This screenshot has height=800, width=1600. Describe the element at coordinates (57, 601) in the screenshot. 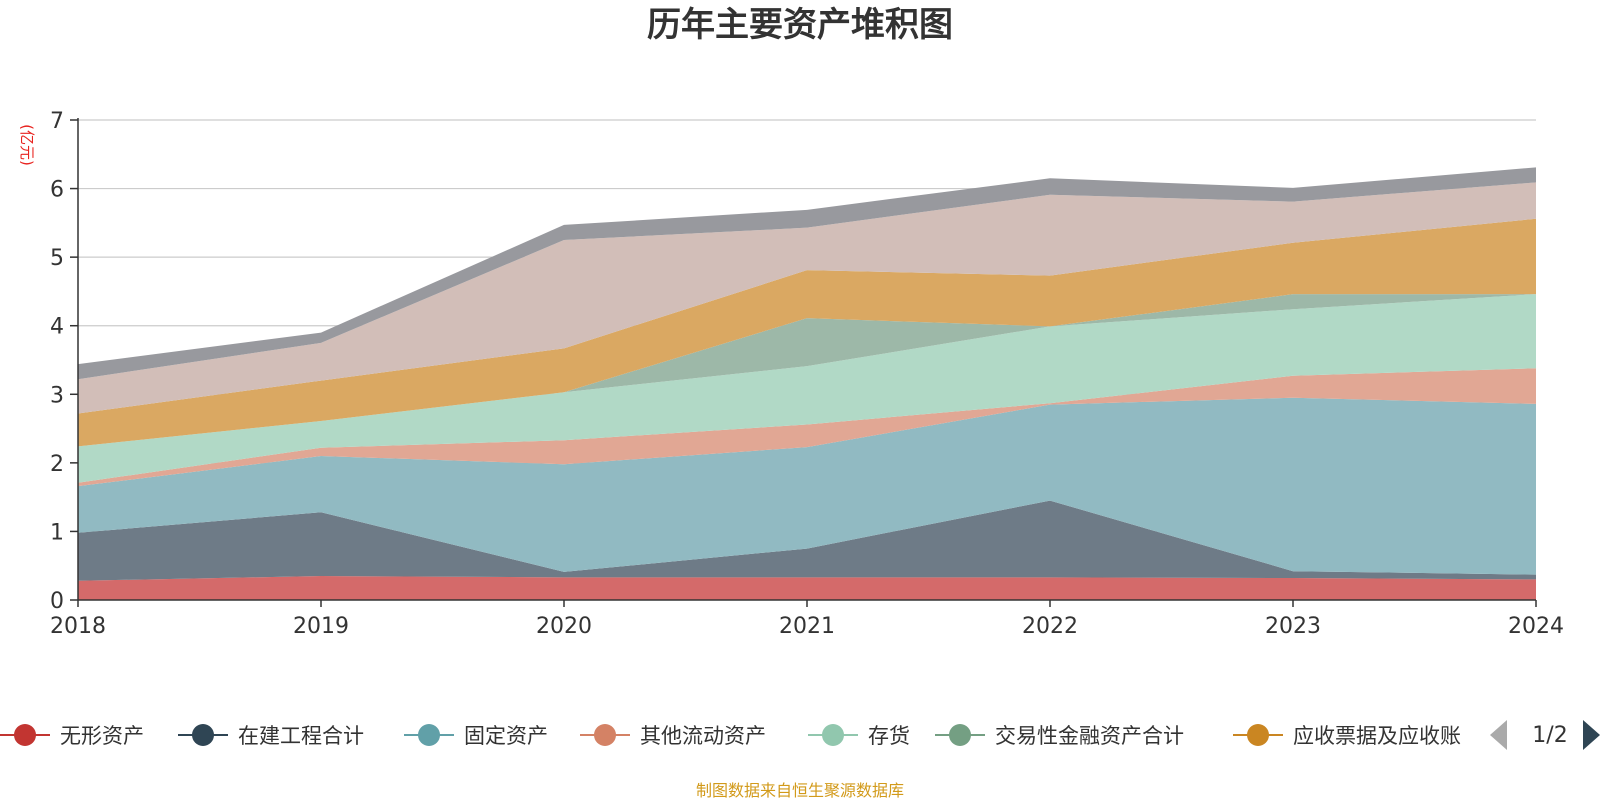

I see `y-tick-label: 0` at that location.